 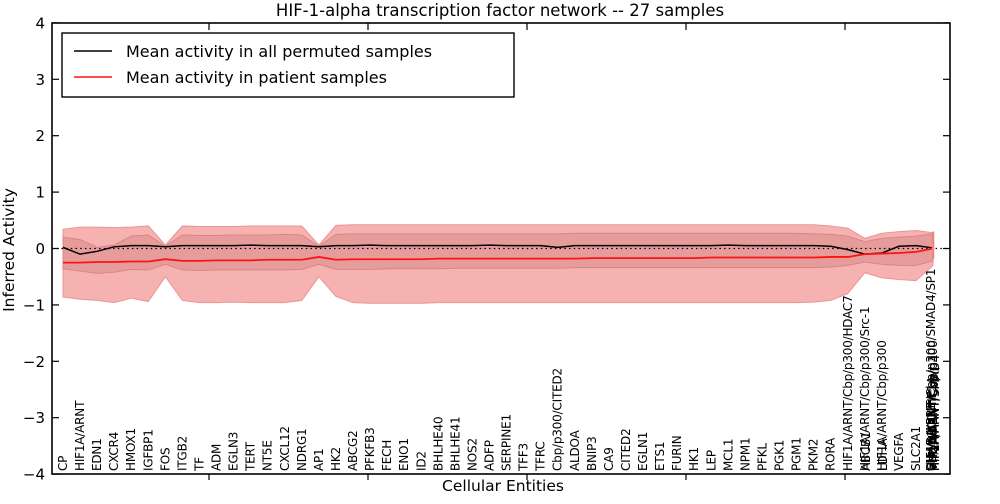 I want to click on legend-label-permuted: Mean activity in all permuted samples, so click(x=279, y=51).